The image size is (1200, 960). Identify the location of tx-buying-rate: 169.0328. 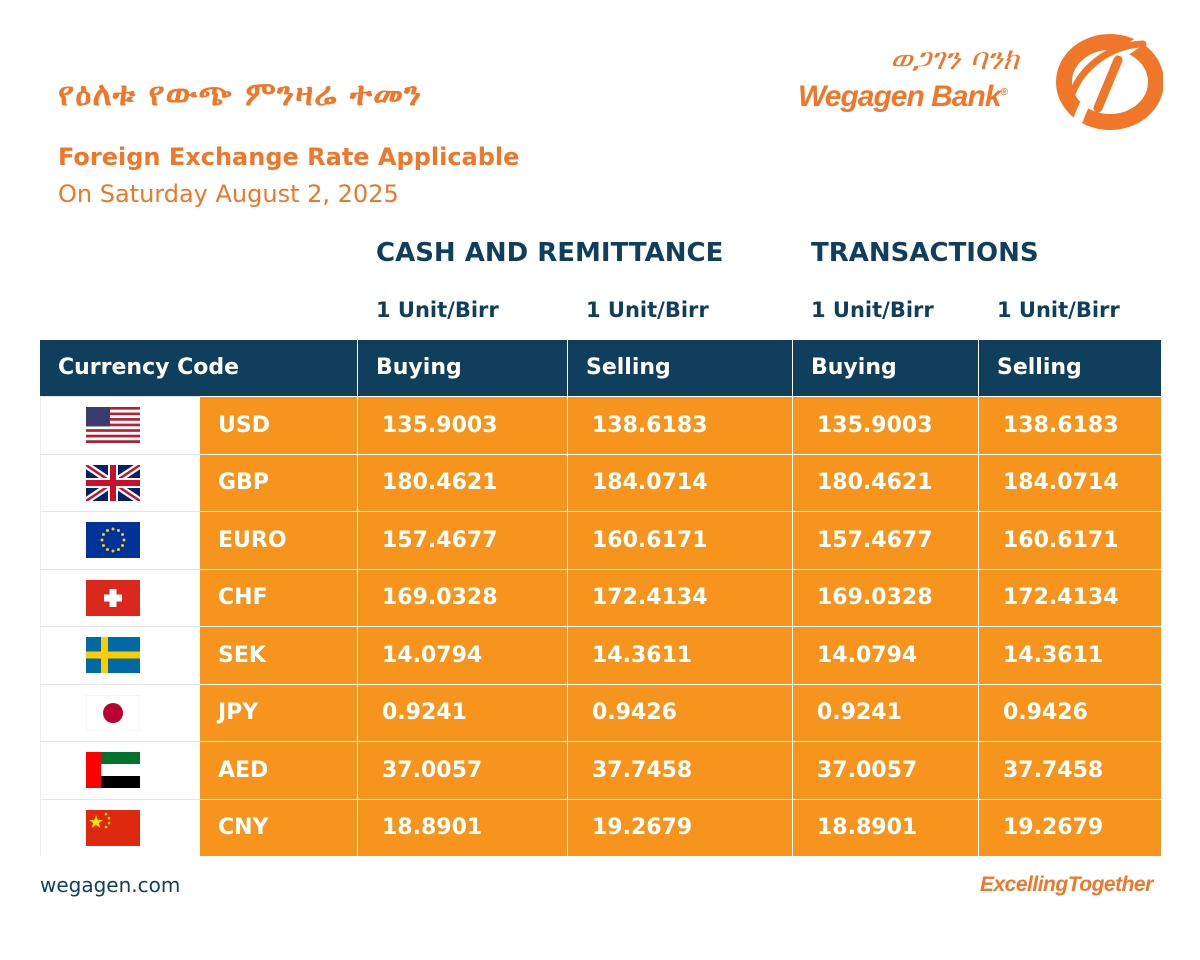
(885, 597).